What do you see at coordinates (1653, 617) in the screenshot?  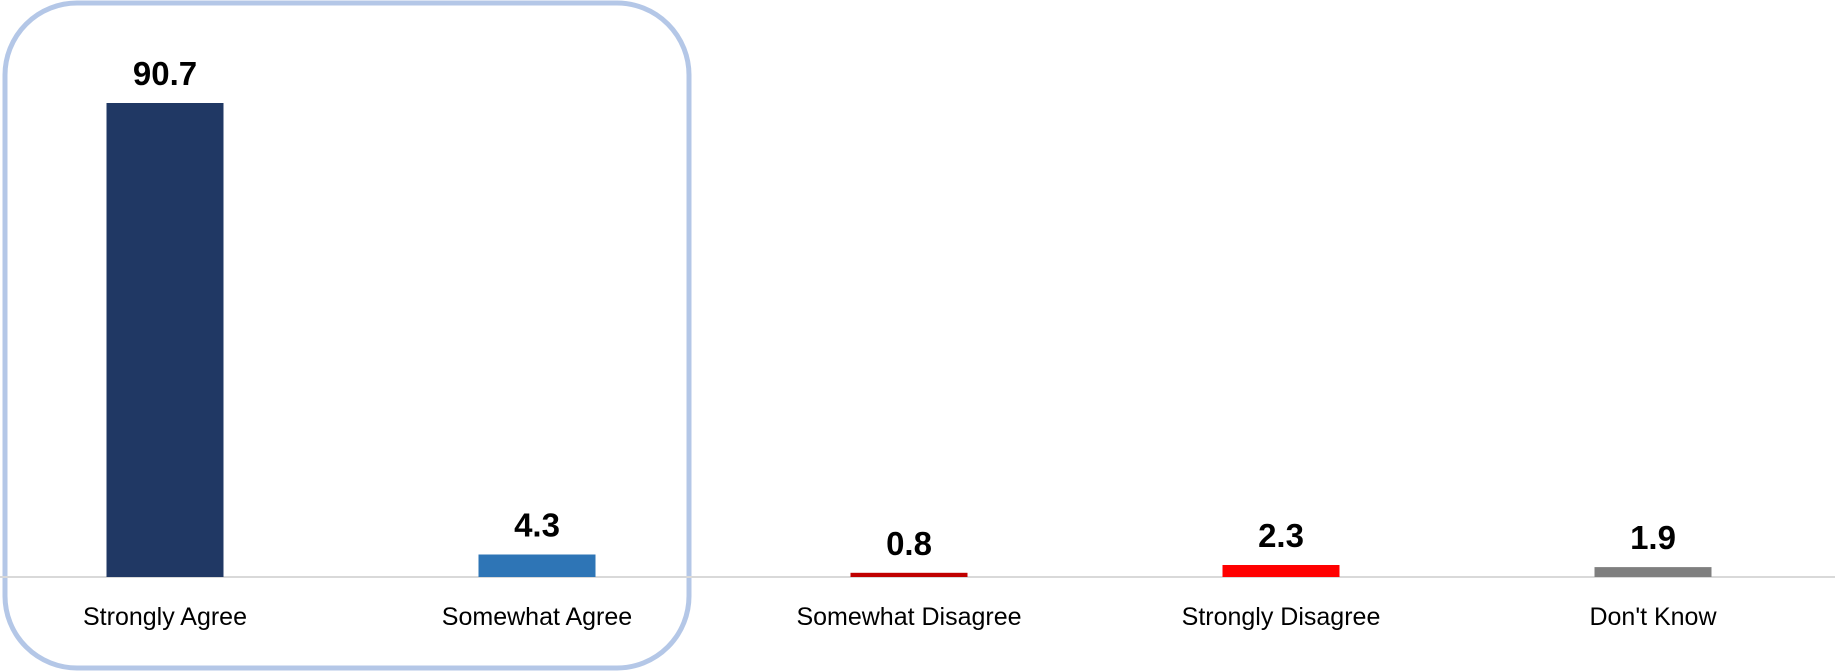 I see `category-label-don-t-know: Don't Know` at bounding box center [1653, 617].